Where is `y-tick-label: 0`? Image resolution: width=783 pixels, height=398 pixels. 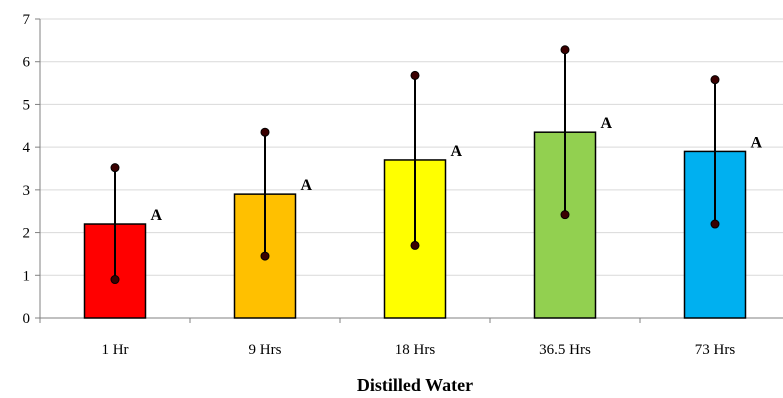
y-tick-label: 0 is located at coordinates (27, 319).